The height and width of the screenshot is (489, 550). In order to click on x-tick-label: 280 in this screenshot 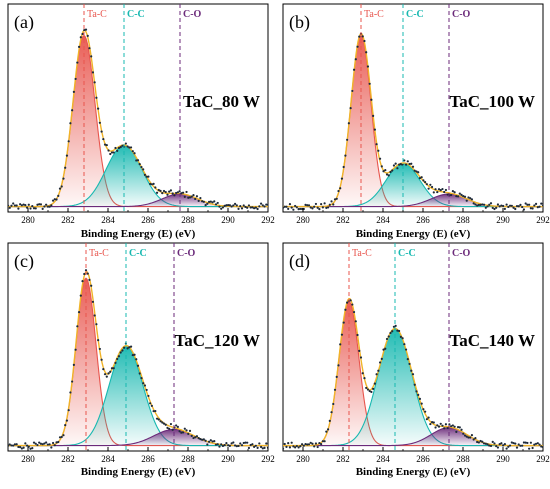, I will do `click(28, 459)`.